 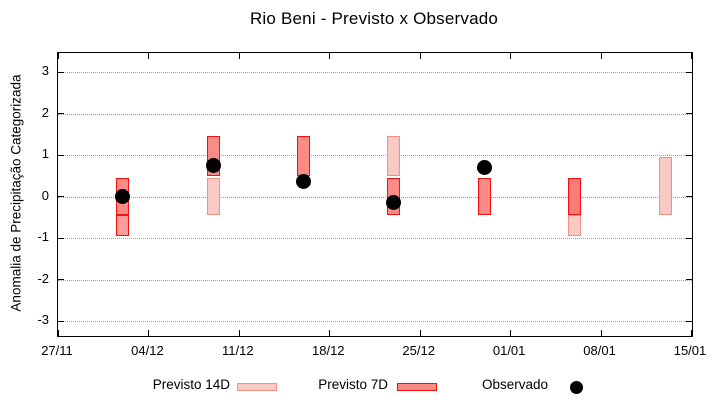 What do you see at coordinates (374, 18) in the screenshot?
I see `chart-title: Rio Beni - Previsto x Observado` at bounding box center [374, 18].